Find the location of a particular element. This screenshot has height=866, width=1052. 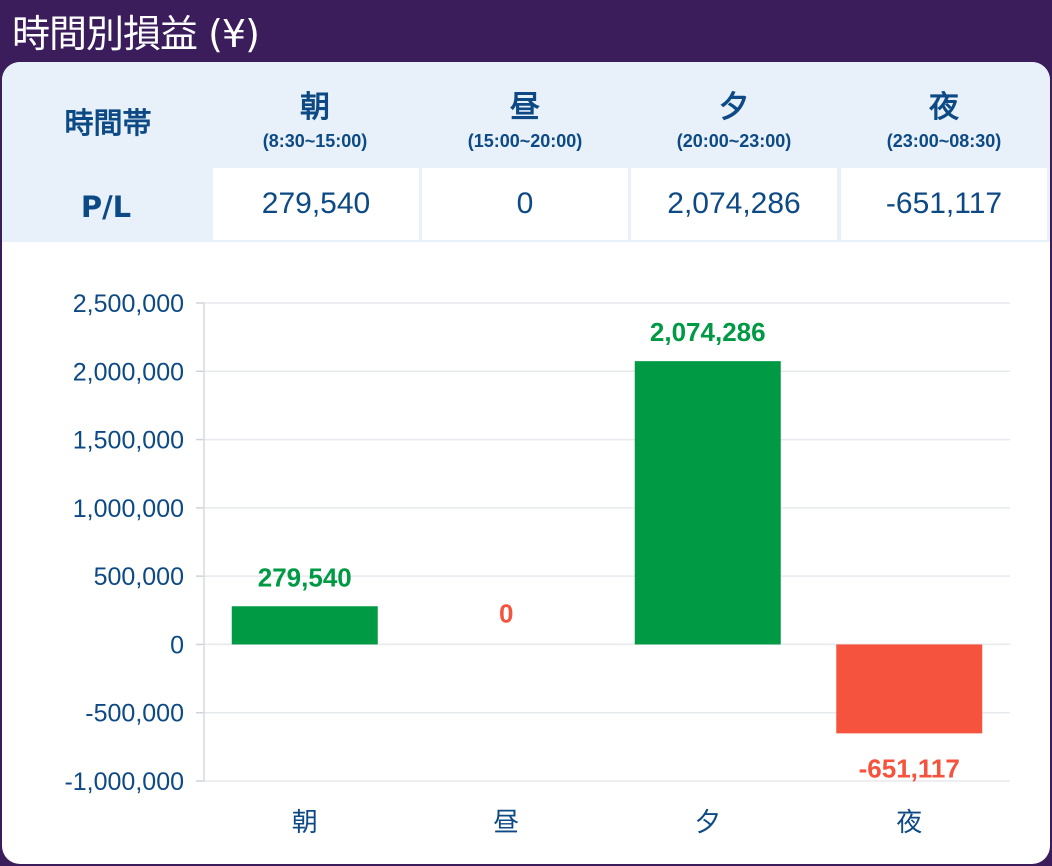

column-header-morning: 朝 (8:30~15:00) is located at coordinates (315, 121).